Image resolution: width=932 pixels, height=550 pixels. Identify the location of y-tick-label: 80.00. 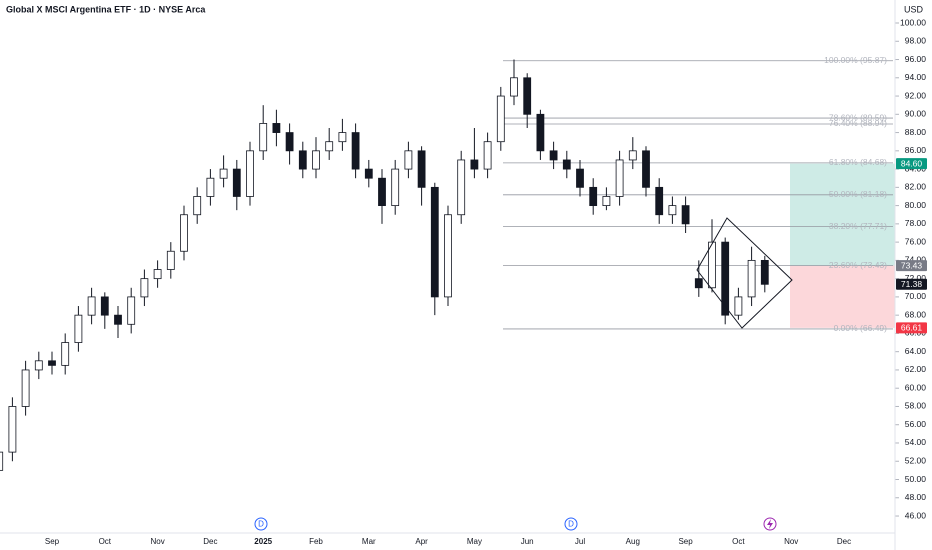
(916, 205).